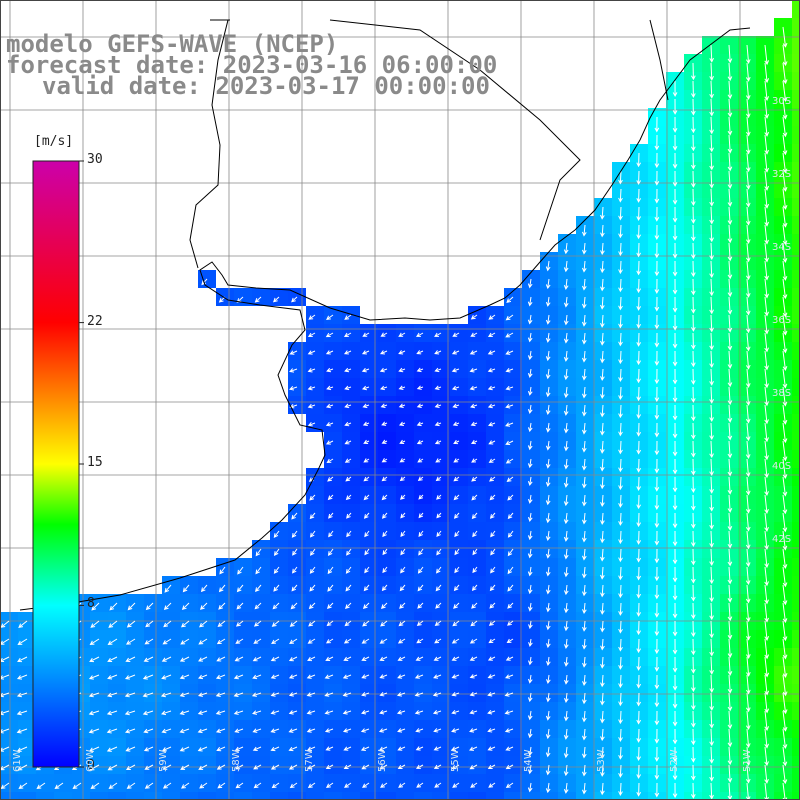  What do you see at coordinates (163, 760) in the screenshot?
I see `longitude-label: 59W` at bounding box center [163, 760].